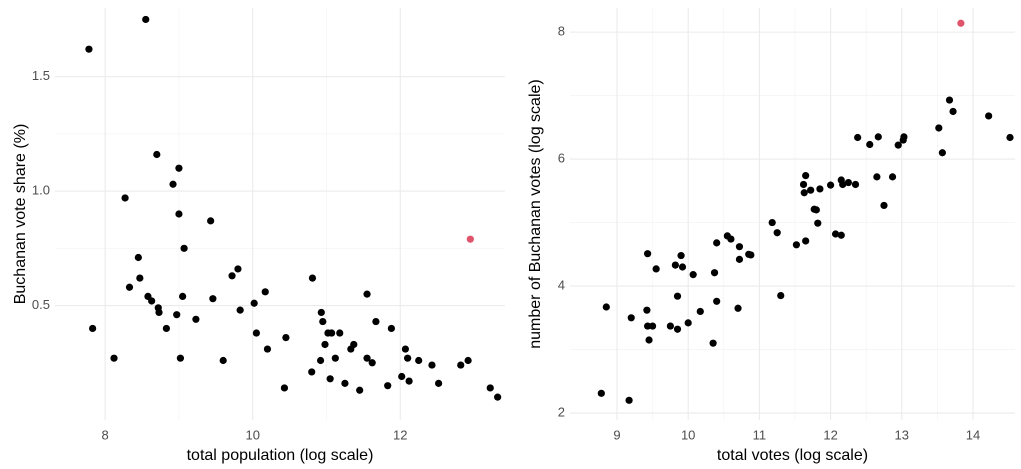  Describe the element at coordinates (561, 31) in the screenshot. I see `y-tick-label: 8` at that location.